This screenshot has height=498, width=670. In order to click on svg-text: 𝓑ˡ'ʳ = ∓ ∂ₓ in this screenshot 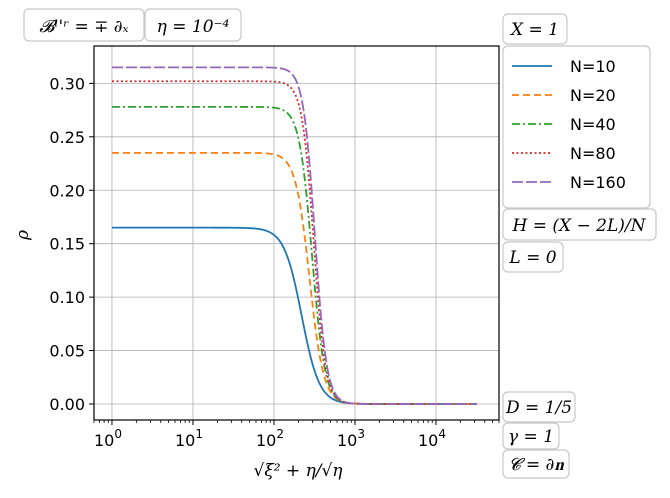, I will do `click(83, 27)`.